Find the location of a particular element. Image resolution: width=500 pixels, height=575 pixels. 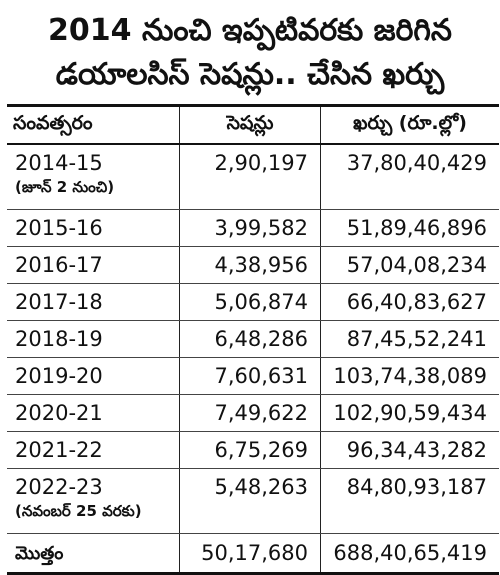

title-line-1: 2014 నుంచి ఇప్పటివరకు జరిగిన is located at coordinates (250, 30).